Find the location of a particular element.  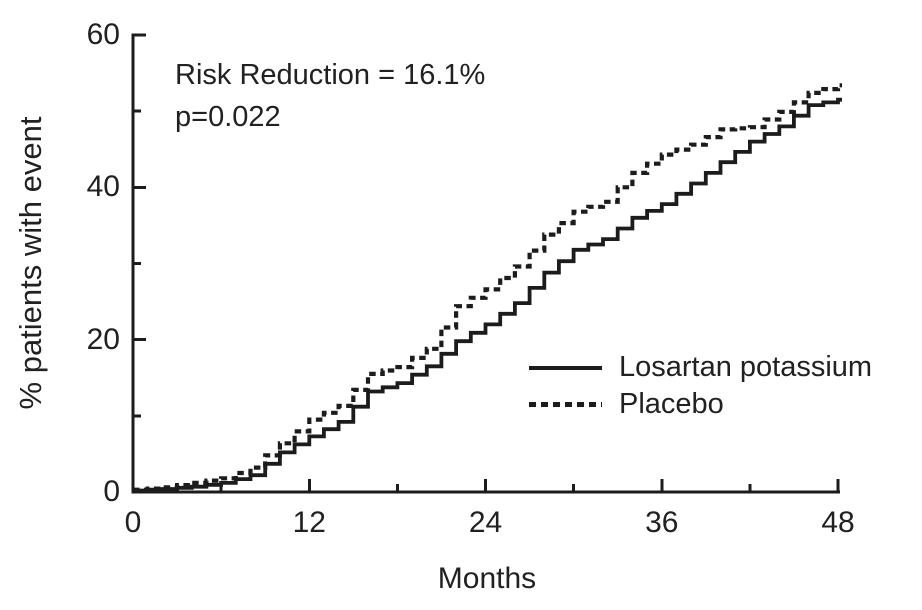

x-tick-label-12: 12 is located at coordinates (309, 522).